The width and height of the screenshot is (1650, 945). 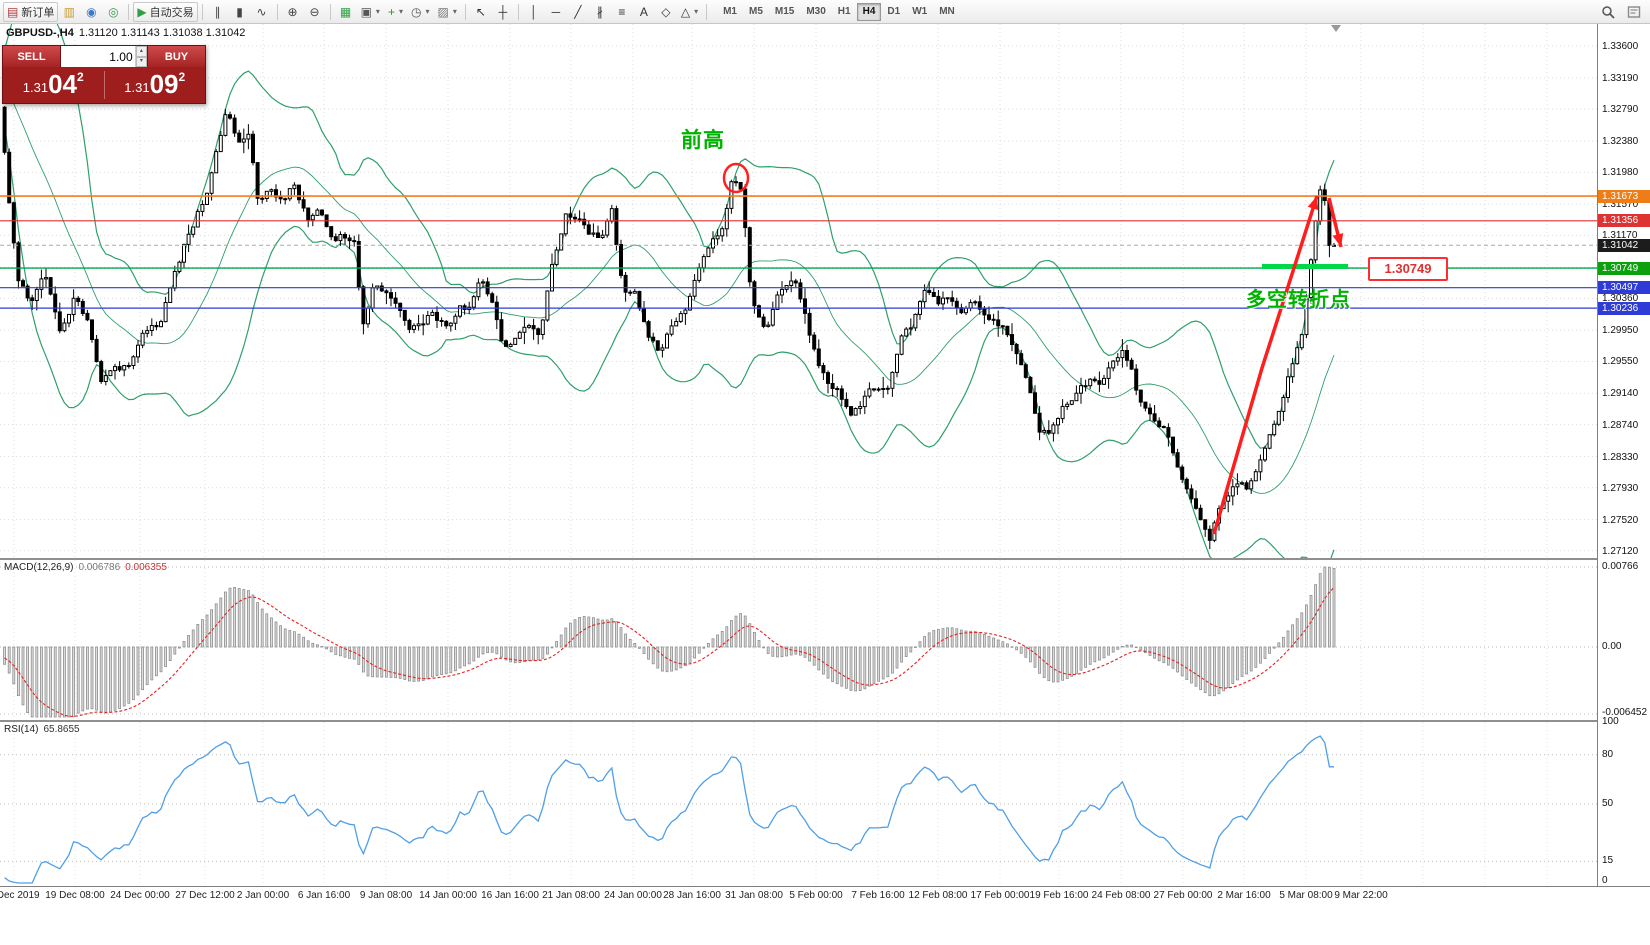 I want to click on line-chart-button: ∿, so click(x=262, y=12).